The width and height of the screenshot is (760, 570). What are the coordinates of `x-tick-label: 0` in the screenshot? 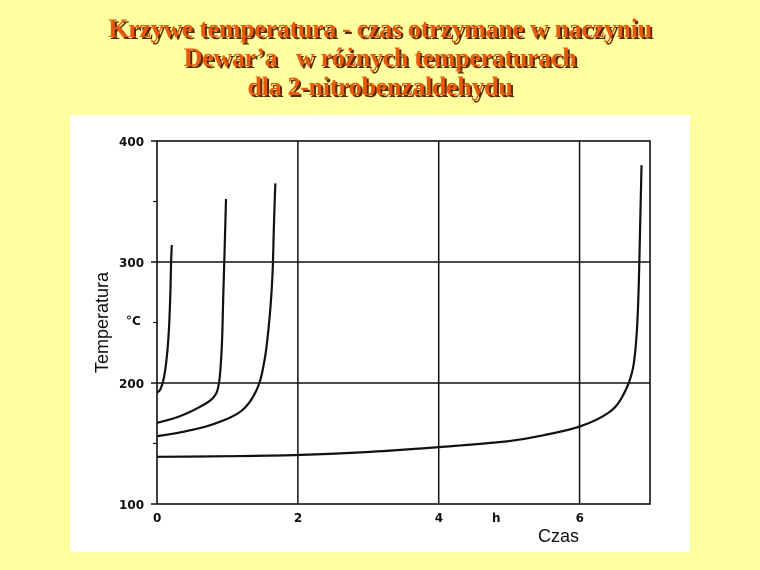 It's located at (157, 518).